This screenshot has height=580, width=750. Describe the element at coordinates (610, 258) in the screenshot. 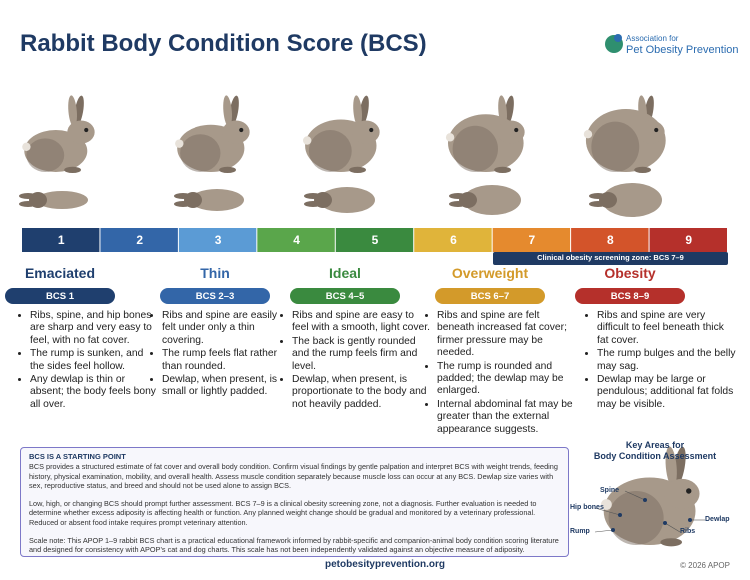

I see `zone-band` at that location.